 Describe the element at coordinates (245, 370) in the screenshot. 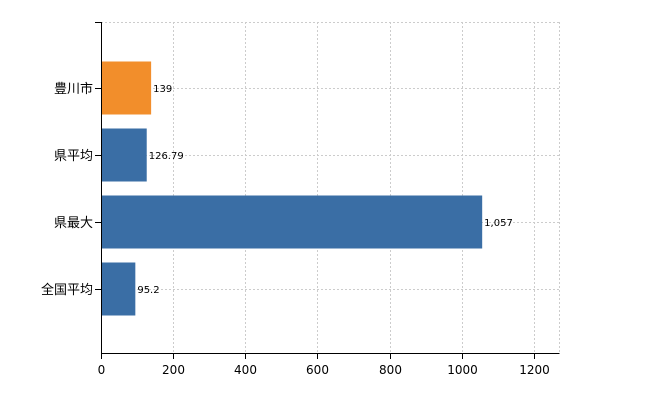

I see `x-tick-label: 400` at that location.